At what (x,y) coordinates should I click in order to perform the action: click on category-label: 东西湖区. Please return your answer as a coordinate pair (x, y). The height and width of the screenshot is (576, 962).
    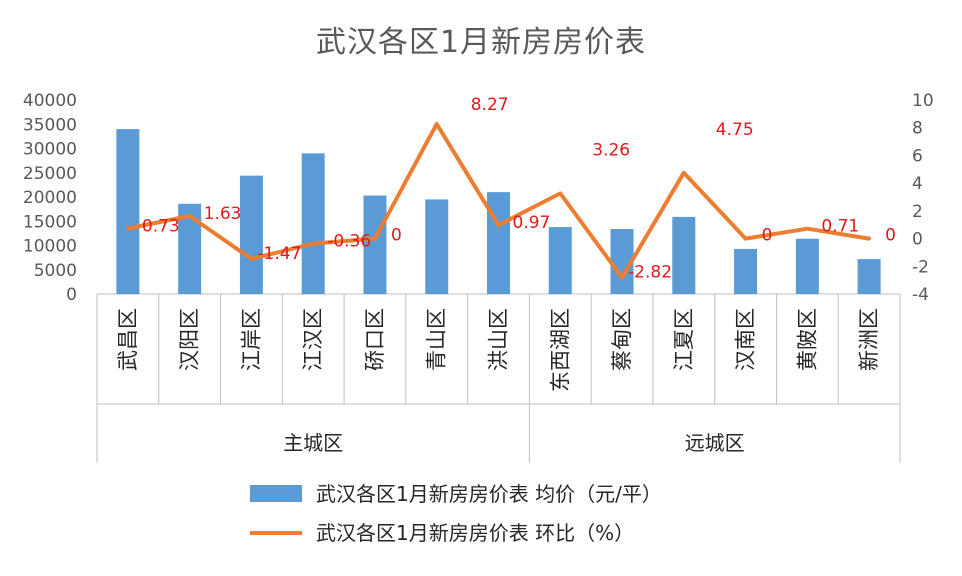
    Looking at the image, I should click on (560, 350).